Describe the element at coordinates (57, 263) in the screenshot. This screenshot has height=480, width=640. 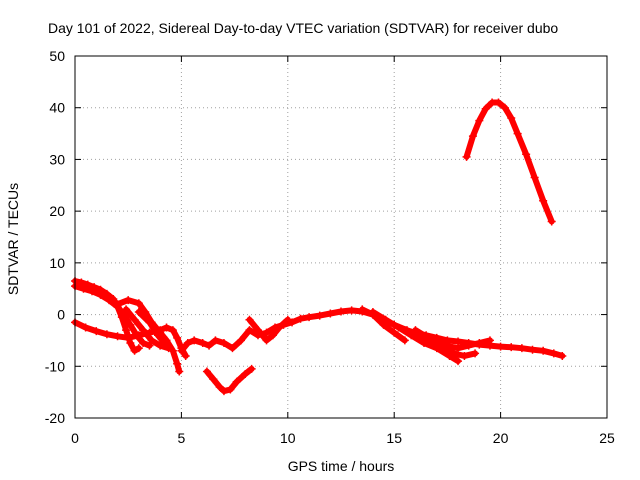
I see `y-tick-label: 10` at that location.